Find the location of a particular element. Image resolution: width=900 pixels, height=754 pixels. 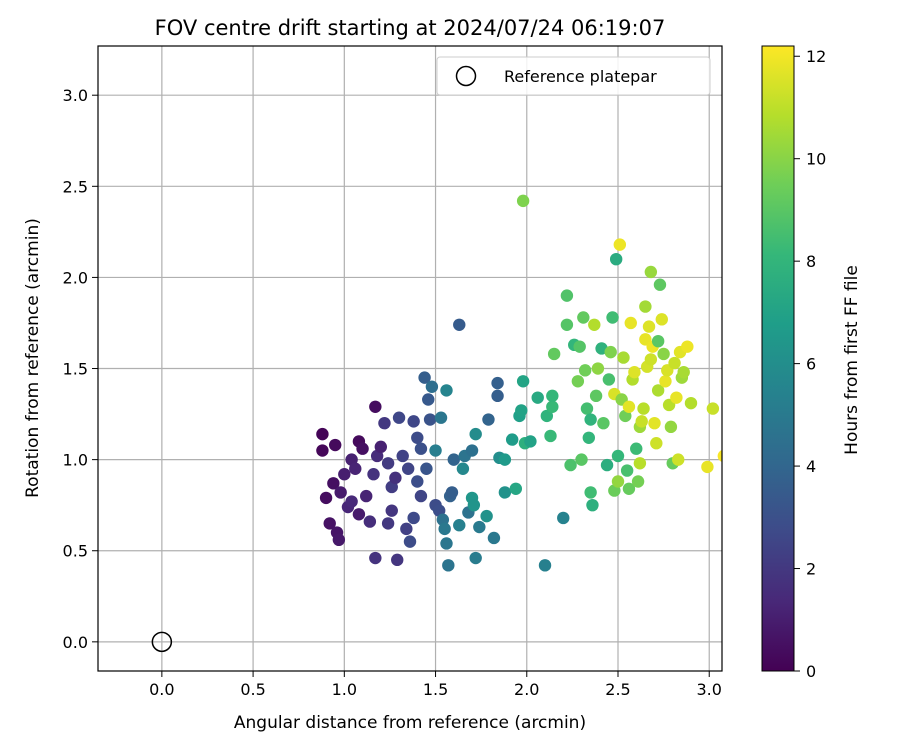

colorbar is located at coordinates (778, 358).